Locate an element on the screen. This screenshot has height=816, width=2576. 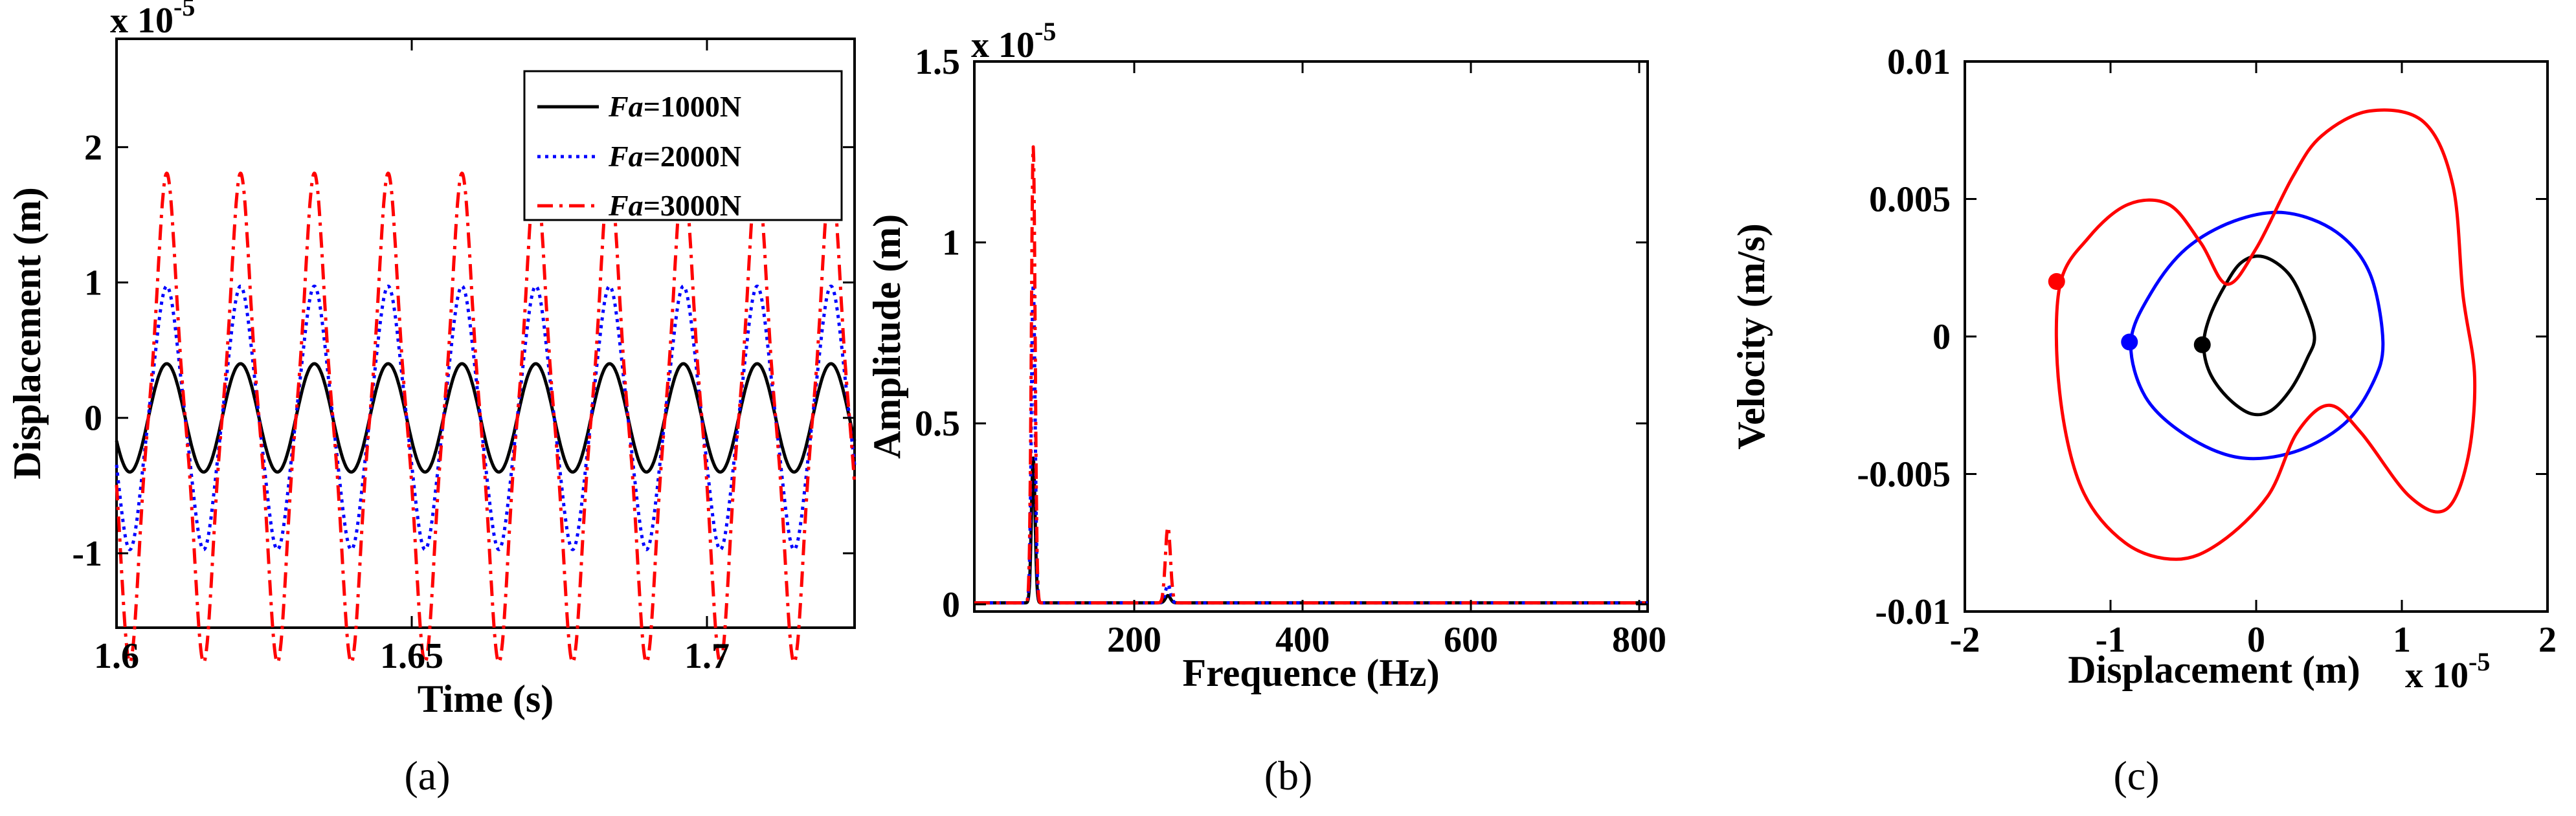
x-tick-label: 1.7 is located at coordinates (707, 656).